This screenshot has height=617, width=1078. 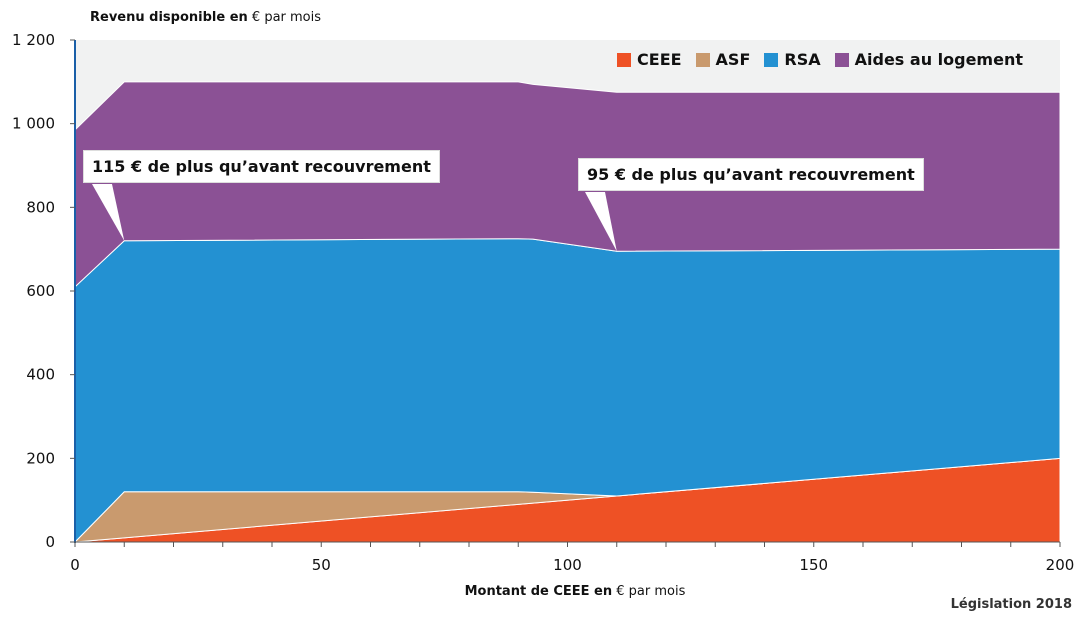 What do you see at coordinates (841, 59) in the screenshot?
I see `legend-swatch-aides-logement` at bounding box center [841, 59].